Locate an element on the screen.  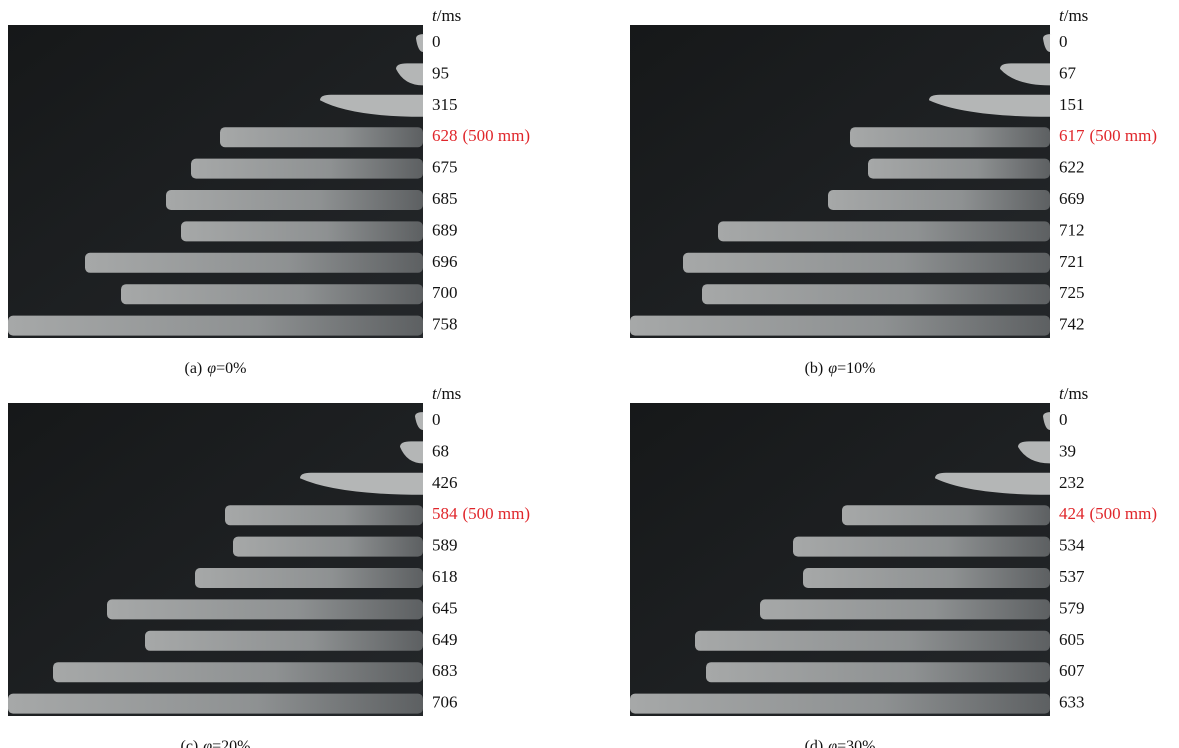
caption-label: (a) is located at coordinates (194, 368).